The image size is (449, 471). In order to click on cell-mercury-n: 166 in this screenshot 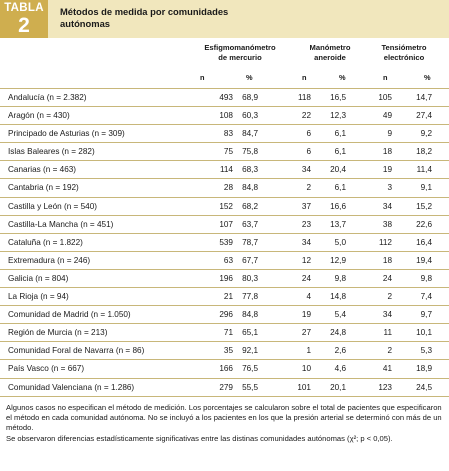, I will do `click(226, 369)`.